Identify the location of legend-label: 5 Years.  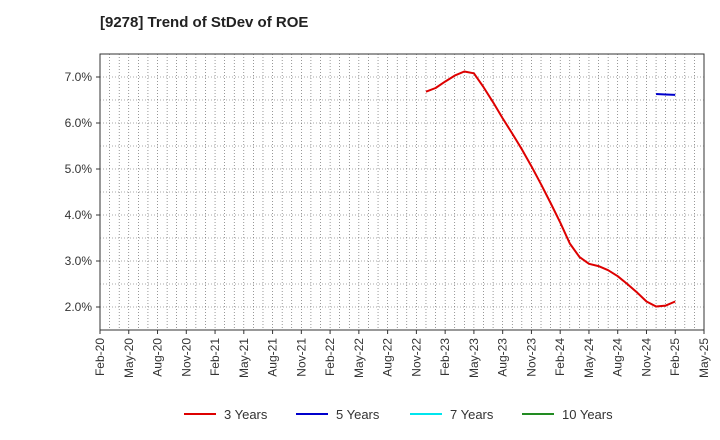
(358, 414).